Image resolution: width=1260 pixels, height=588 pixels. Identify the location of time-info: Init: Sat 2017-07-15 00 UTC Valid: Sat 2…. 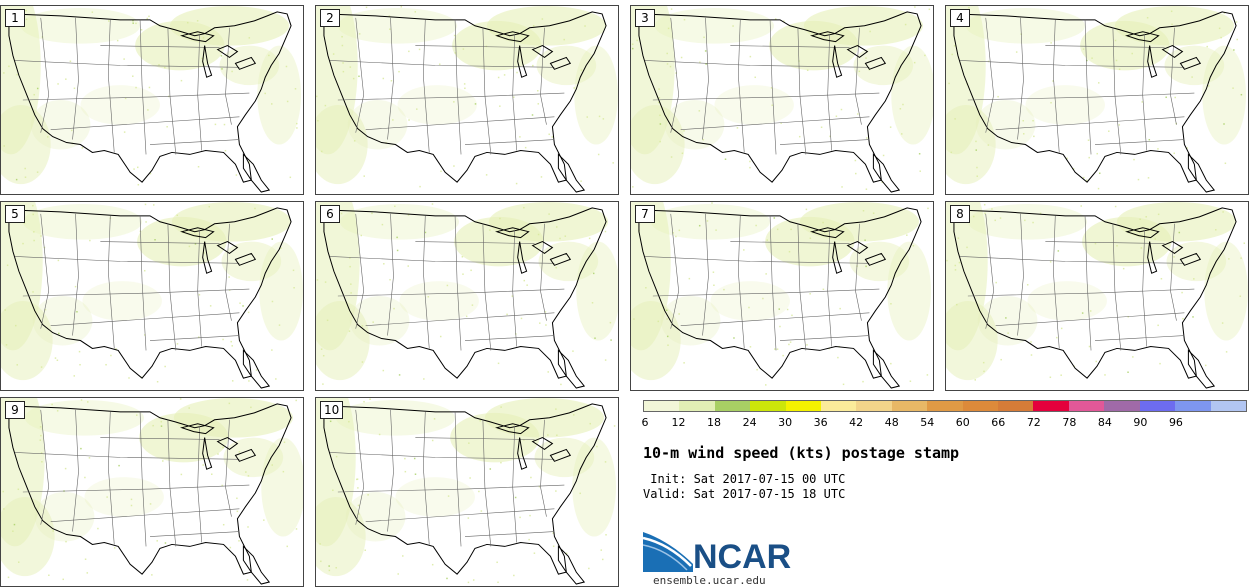
(744, 487).